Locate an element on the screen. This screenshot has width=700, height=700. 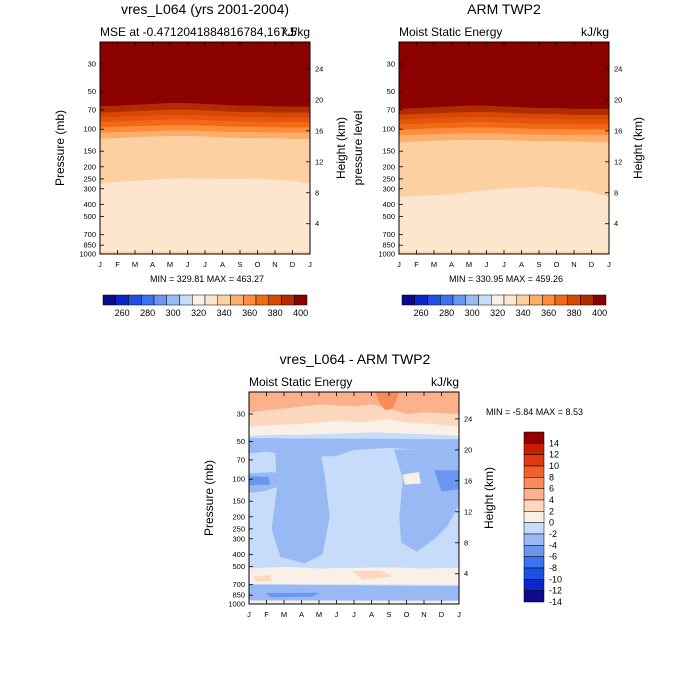
model-unit-label: kJ/kg is located at coordinates (296, 32).